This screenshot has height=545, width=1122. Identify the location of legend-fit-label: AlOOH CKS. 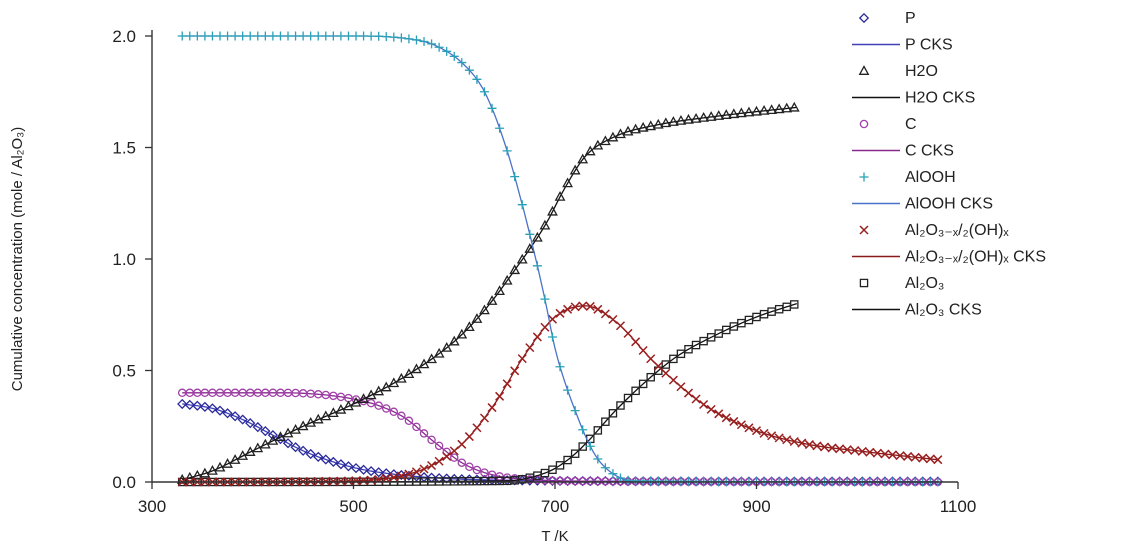
(949, 204).